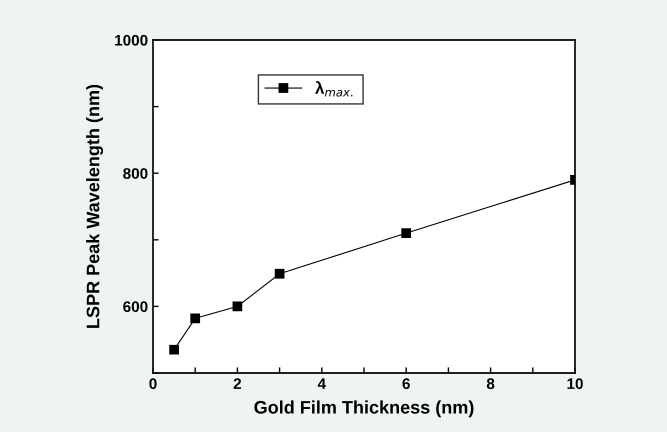 This screenshot has width=667, height=432. What do you see at coordinates (131, 40) in the screenshot?
I see `y-tick-label: 1000` at bounding box center [131, 40].